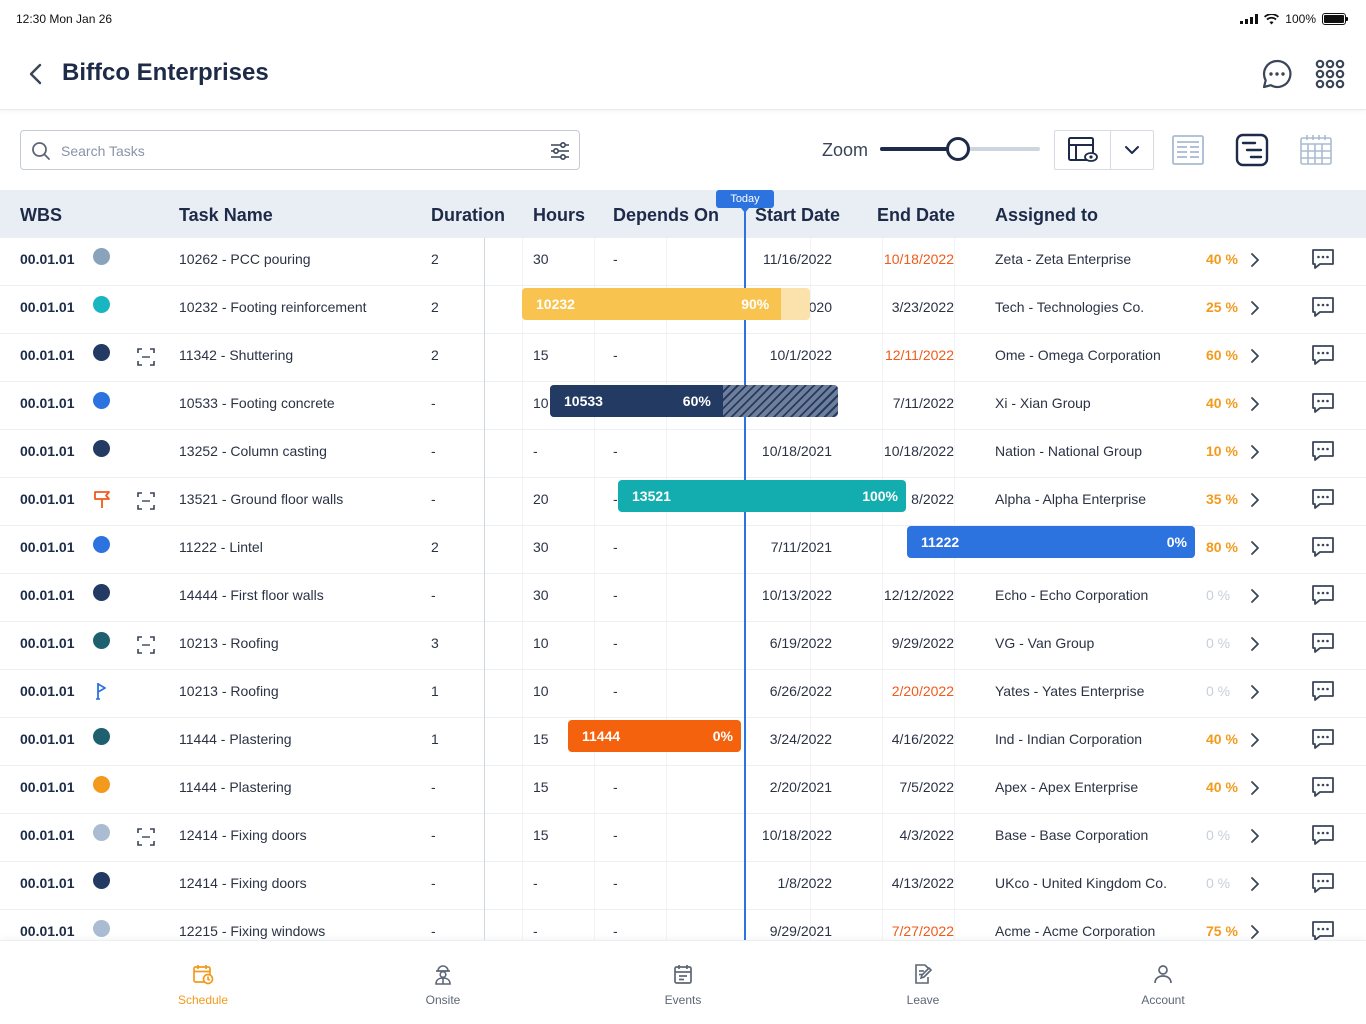 This screenshot has width=1366, height=1024. What do you see at coordinates (541, 787) in the screenshot?
I see `hours-cell: 15` at bounding box center [541, 787].